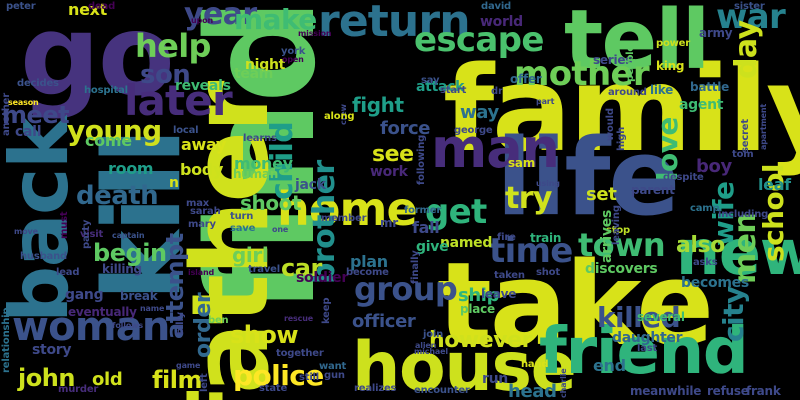 The width and height of the screenshot is (800, 400). What do you see at coordinates (275, 19) in the screenshot?
I see `cloud-word: make` at bounding box center [275, 19].